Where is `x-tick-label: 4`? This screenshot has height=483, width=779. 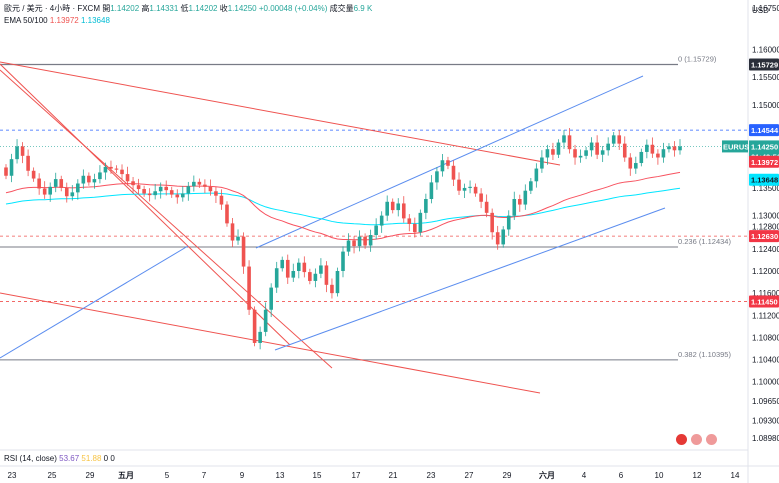
x-tick-label: 4 is located at coordinates (584, 475).